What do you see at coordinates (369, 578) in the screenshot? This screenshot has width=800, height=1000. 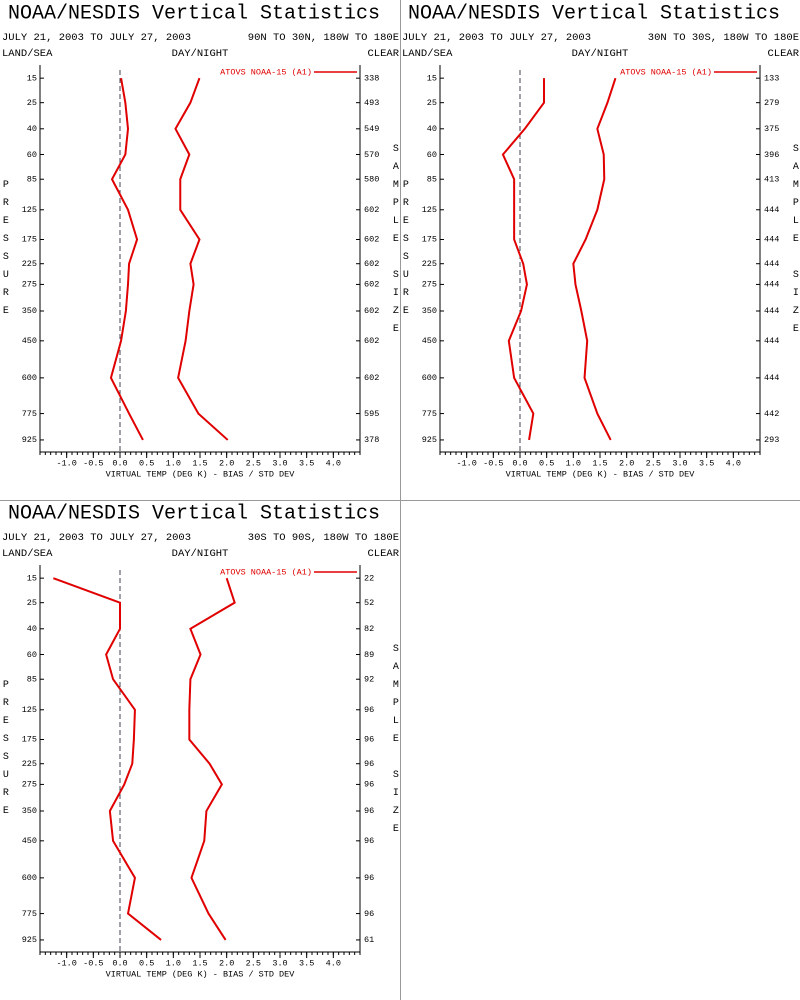 I see `sample-size: 22` at bounding box center [369, 578].